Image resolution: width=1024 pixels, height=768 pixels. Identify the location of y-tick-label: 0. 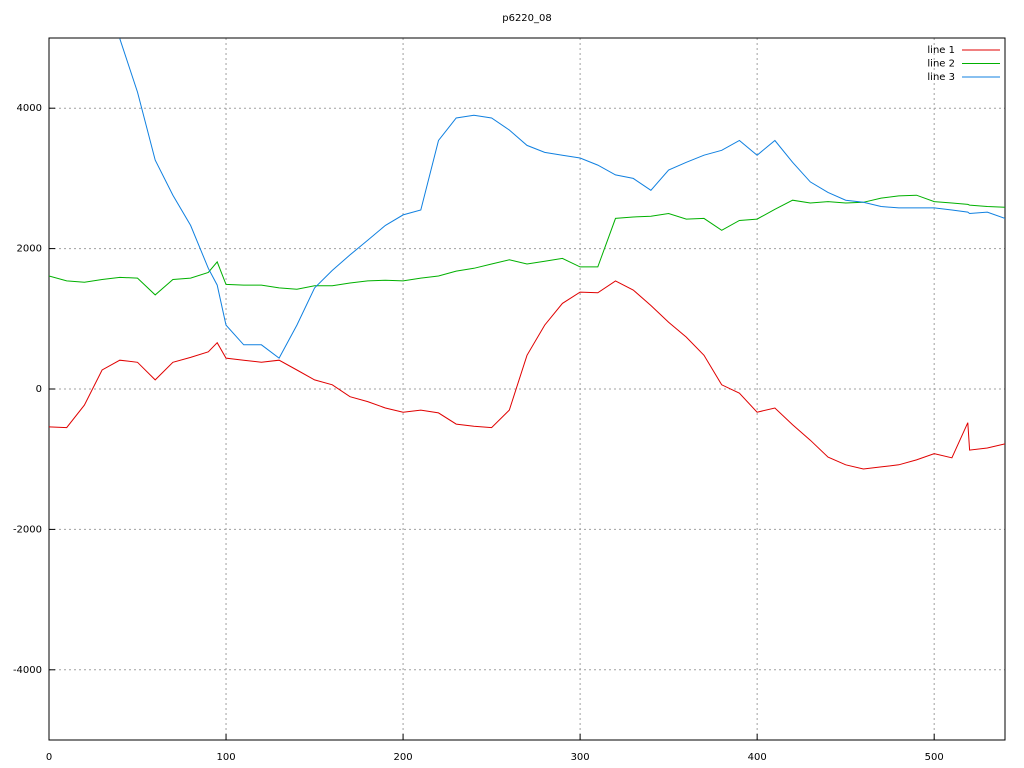
(39, 389).